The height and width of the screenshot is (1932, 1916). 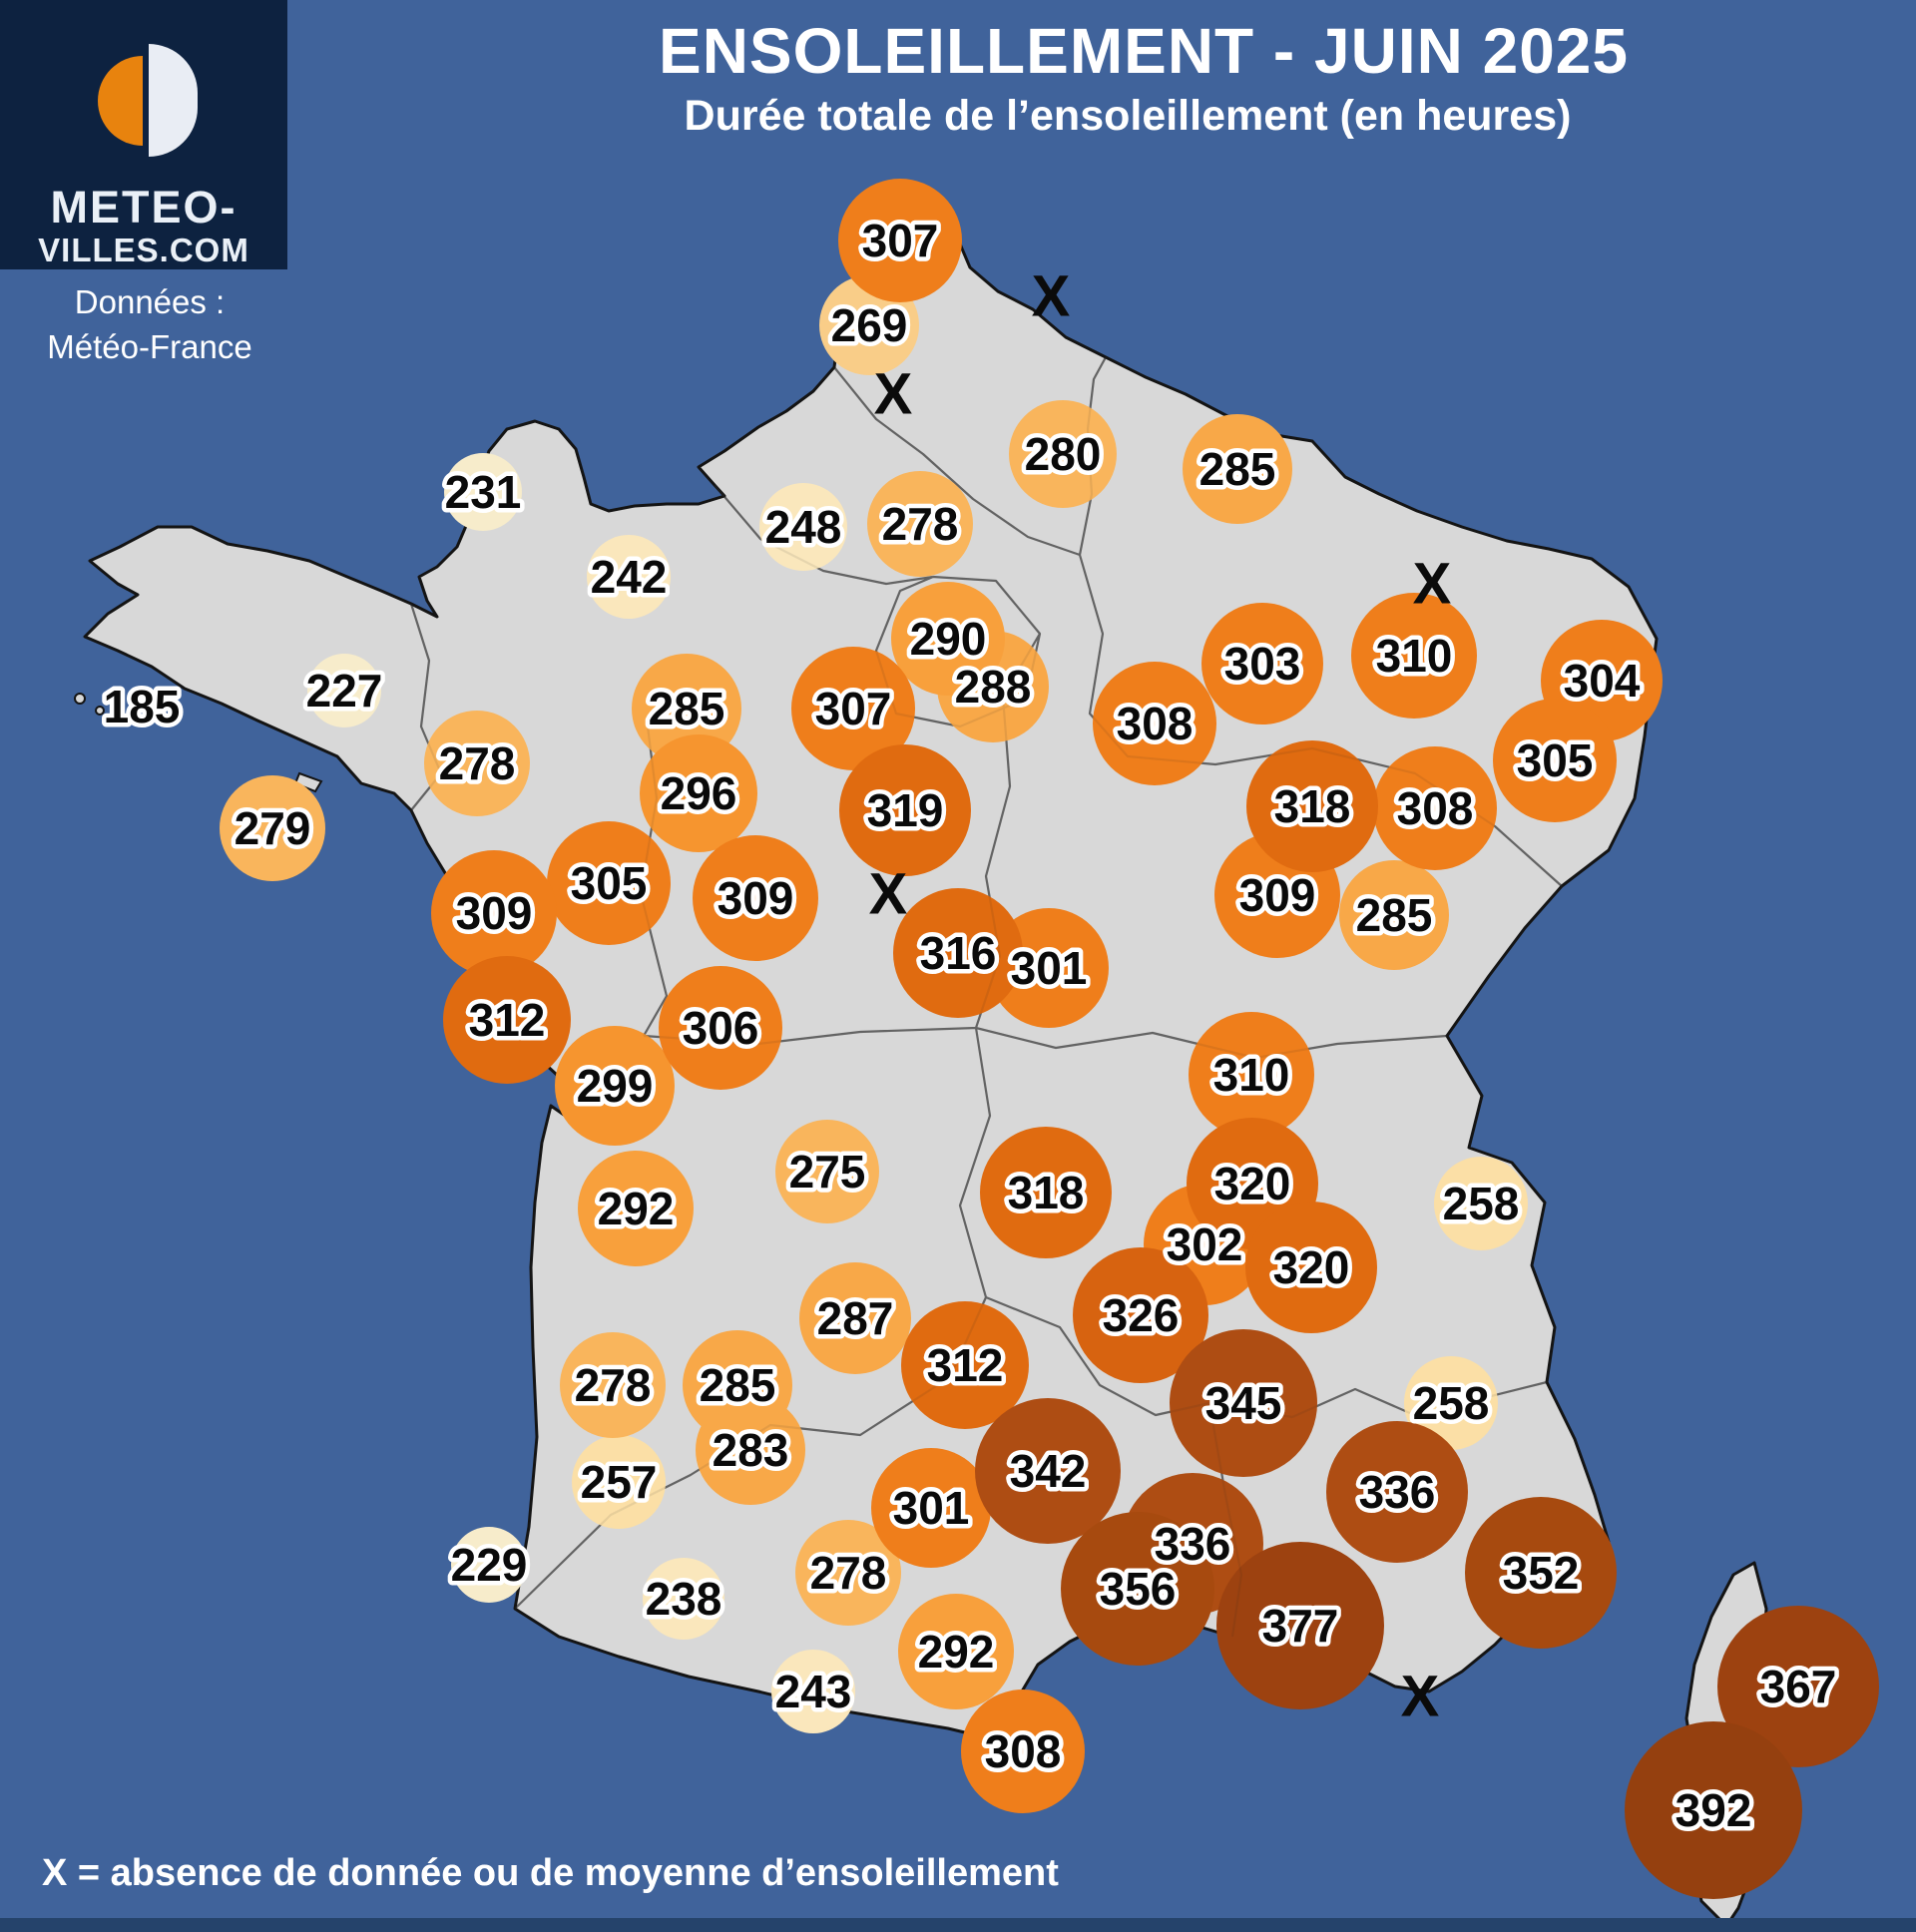 What do you see at coordinates (1048, 1471) in the screenshot?
I see `sunshine-value-label: 342` at bounding box center [1048, 1471].